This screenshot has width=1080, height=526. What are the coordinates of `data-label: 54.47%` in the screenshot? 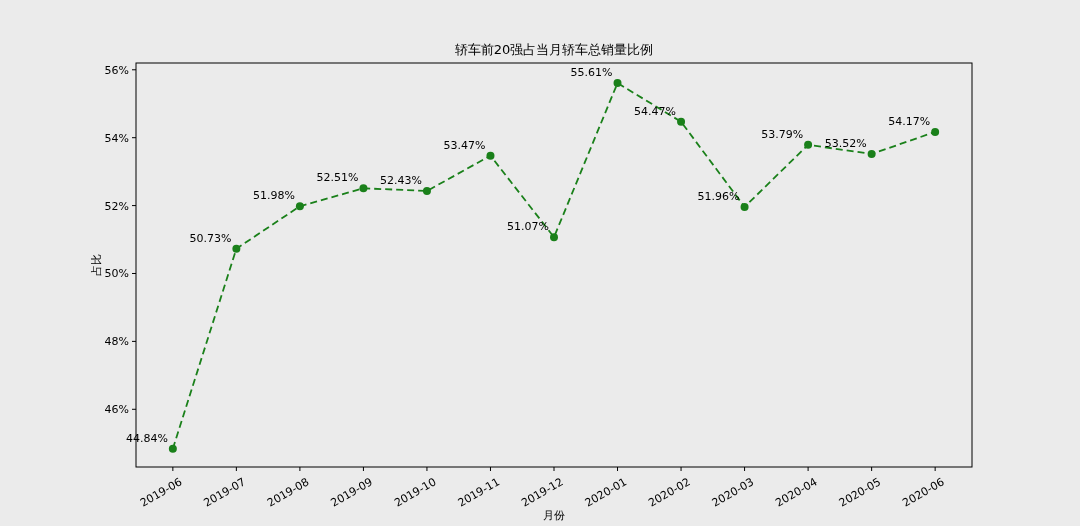 It's located at (655, 111).